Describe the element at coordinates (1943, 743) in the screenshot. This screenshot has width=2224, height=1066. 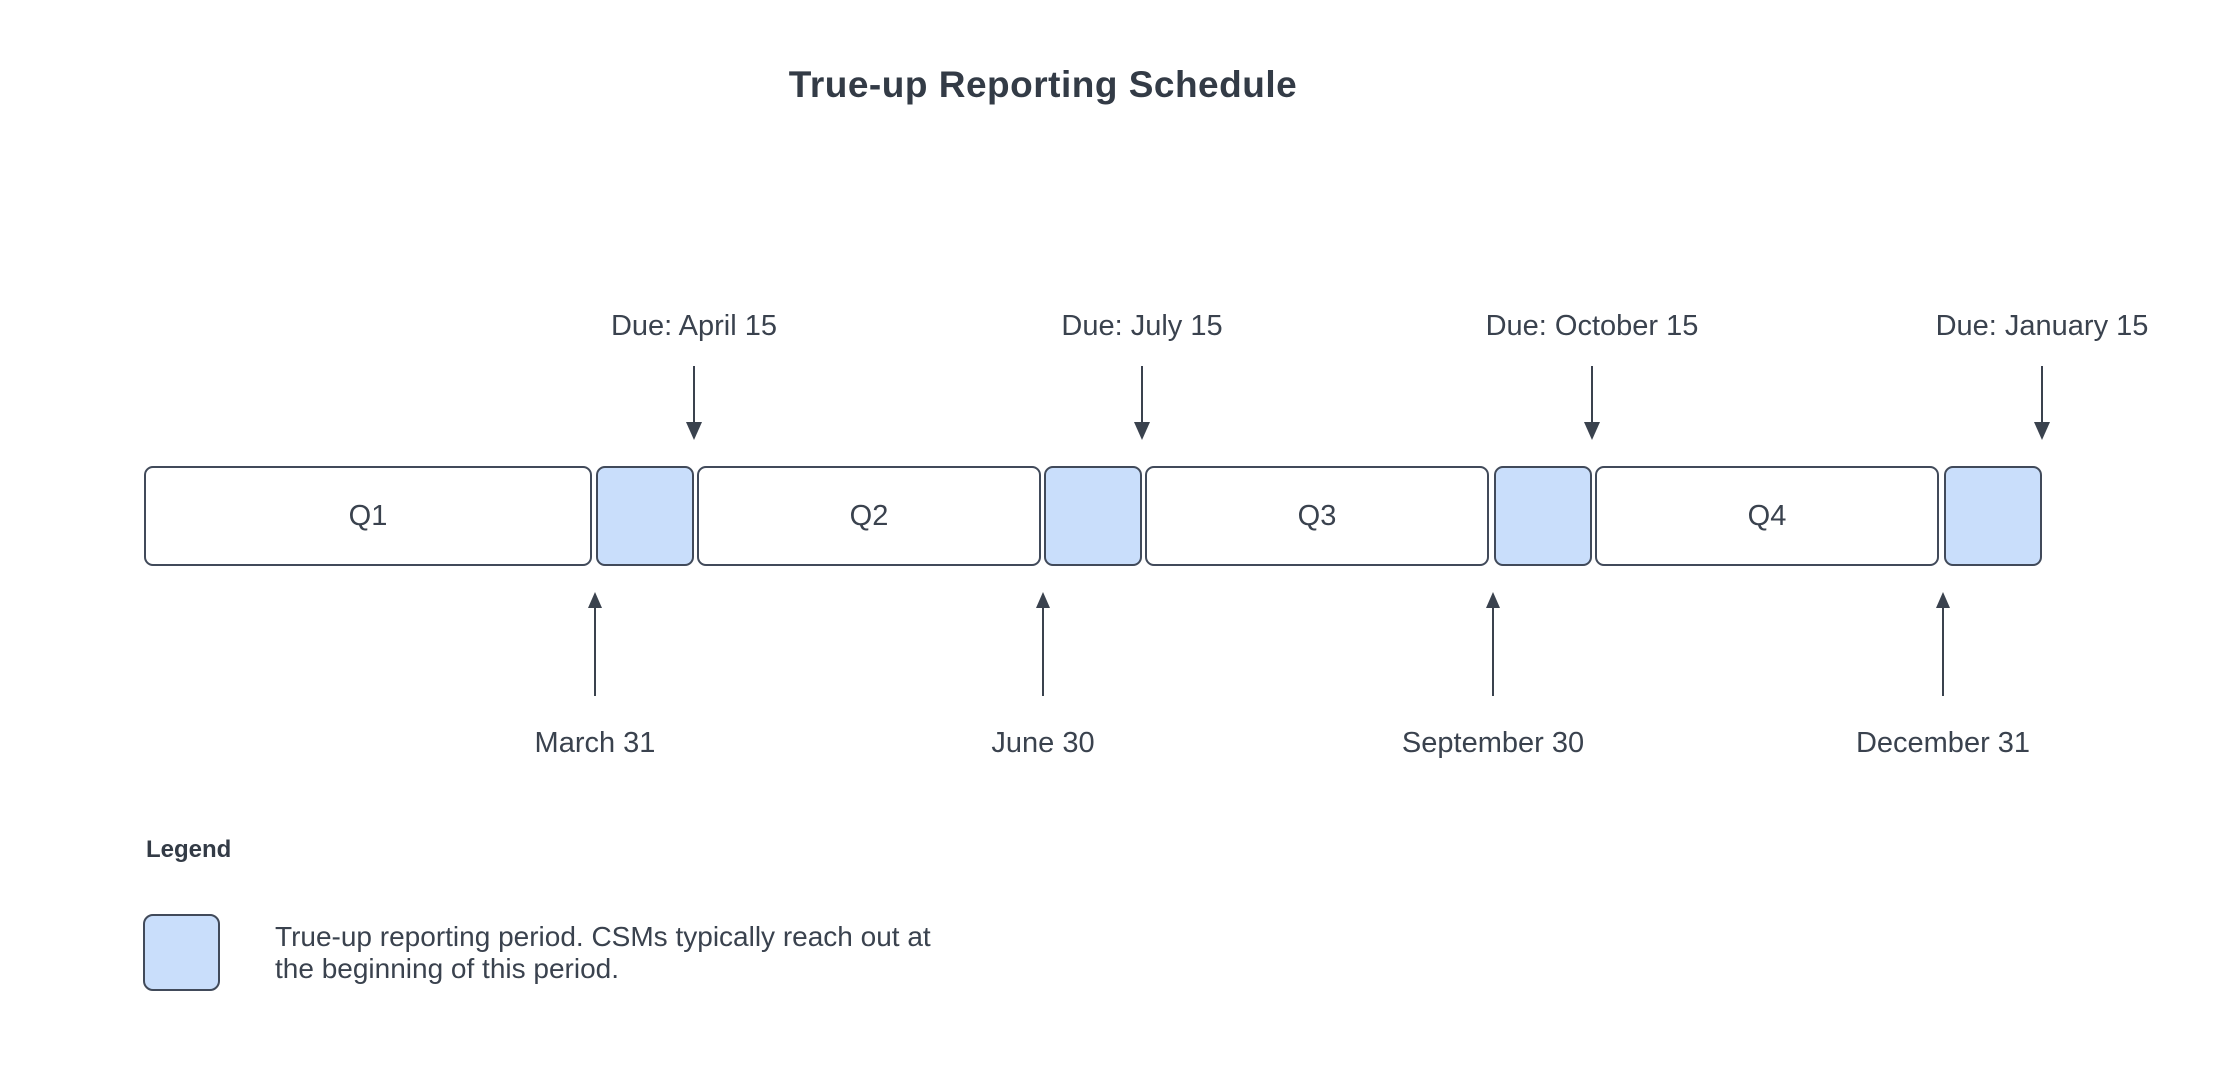
I see `quarter-end-label-q4: December 31` at that location.